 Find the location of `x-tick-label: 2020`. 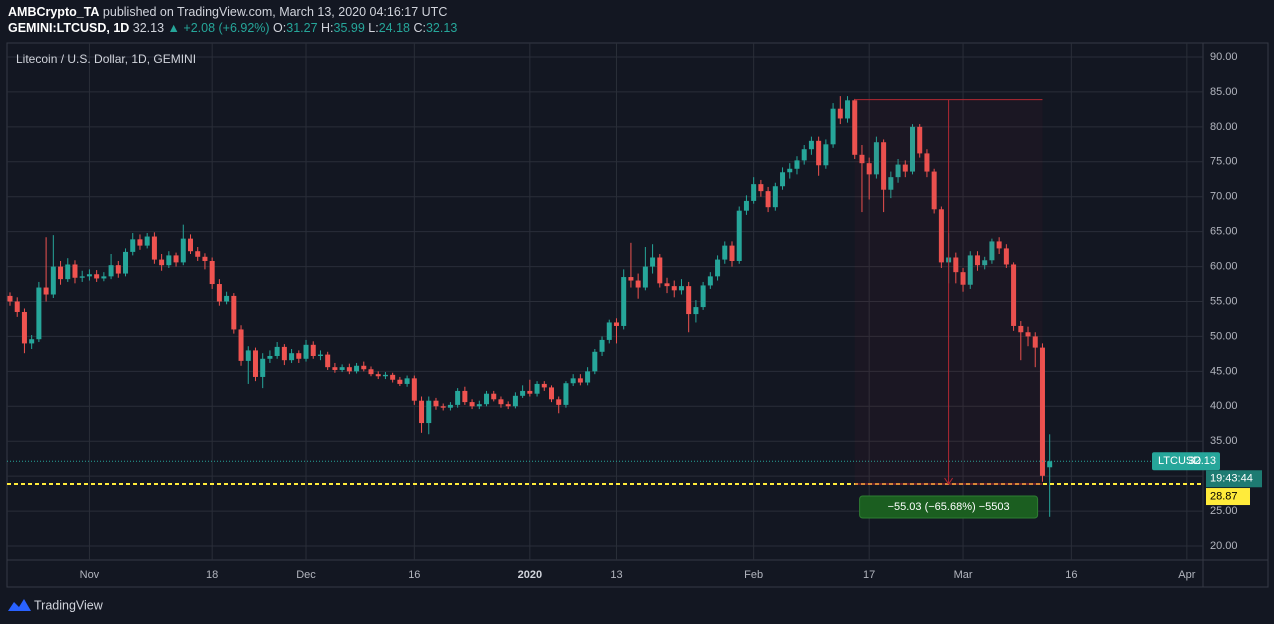

x-tick-label: 2020 is located at coordinates (530, 575).